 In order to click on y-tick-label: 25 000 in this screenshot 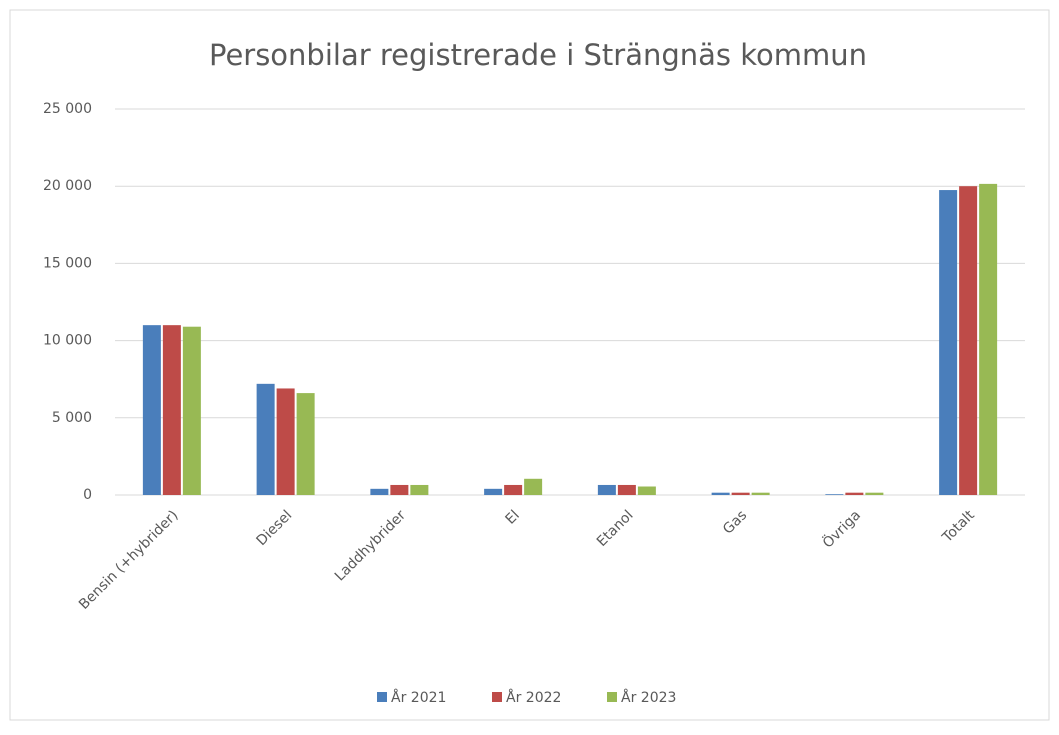, I will do `click(67, 109)`.